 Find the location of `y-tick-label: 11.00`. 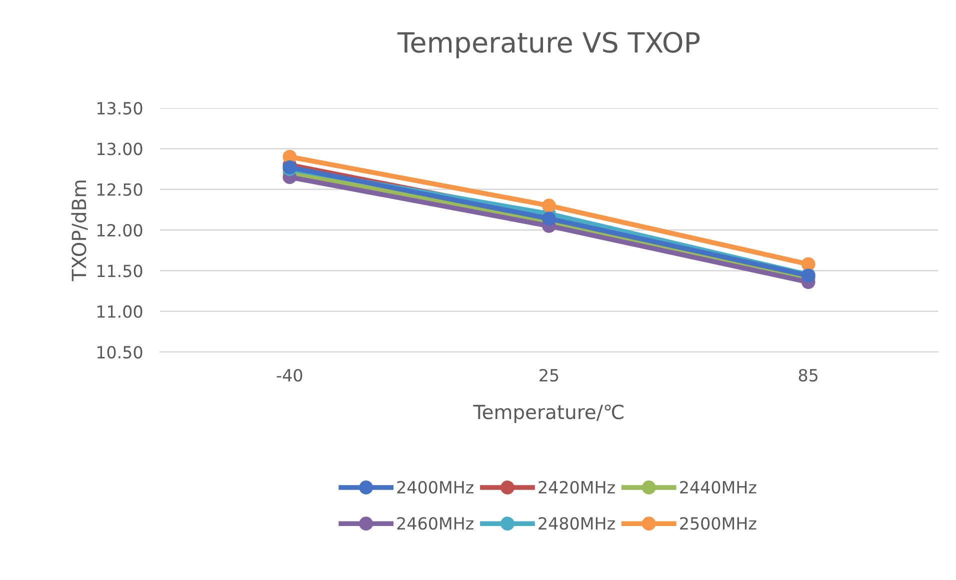

y-tick-label: 11.00 is located at coordinates (119, 311).